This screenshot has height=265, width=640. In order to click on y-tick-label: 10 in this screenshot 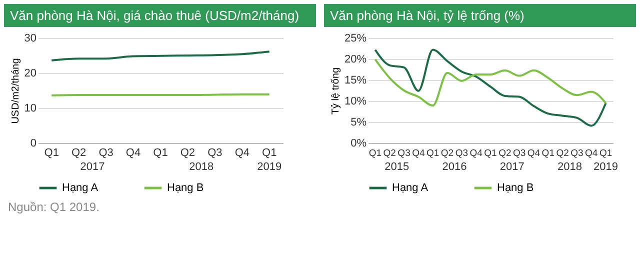, I will do `click(30, 108)`.